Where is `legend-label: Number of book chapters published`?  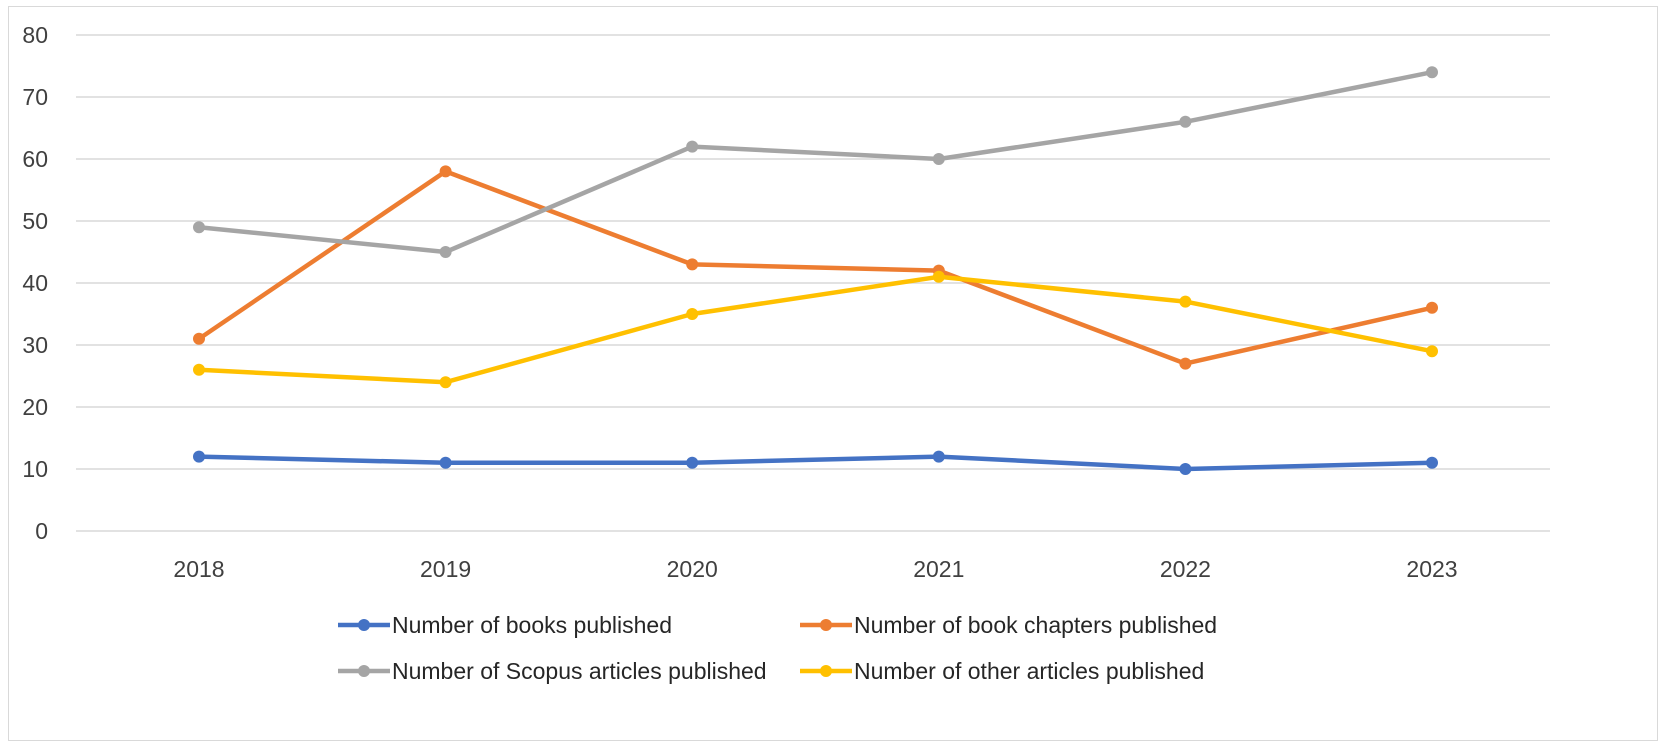 legend-label: Number of book chapters published is located at coordinates (1035, 625).